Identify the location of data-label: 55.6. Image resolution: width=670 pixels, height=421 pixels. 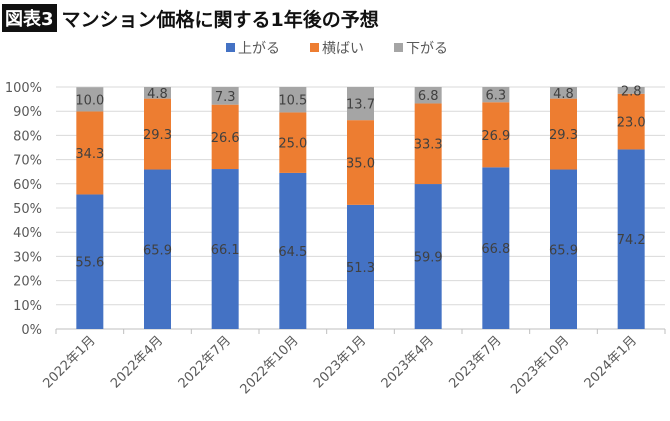
(89, 263).